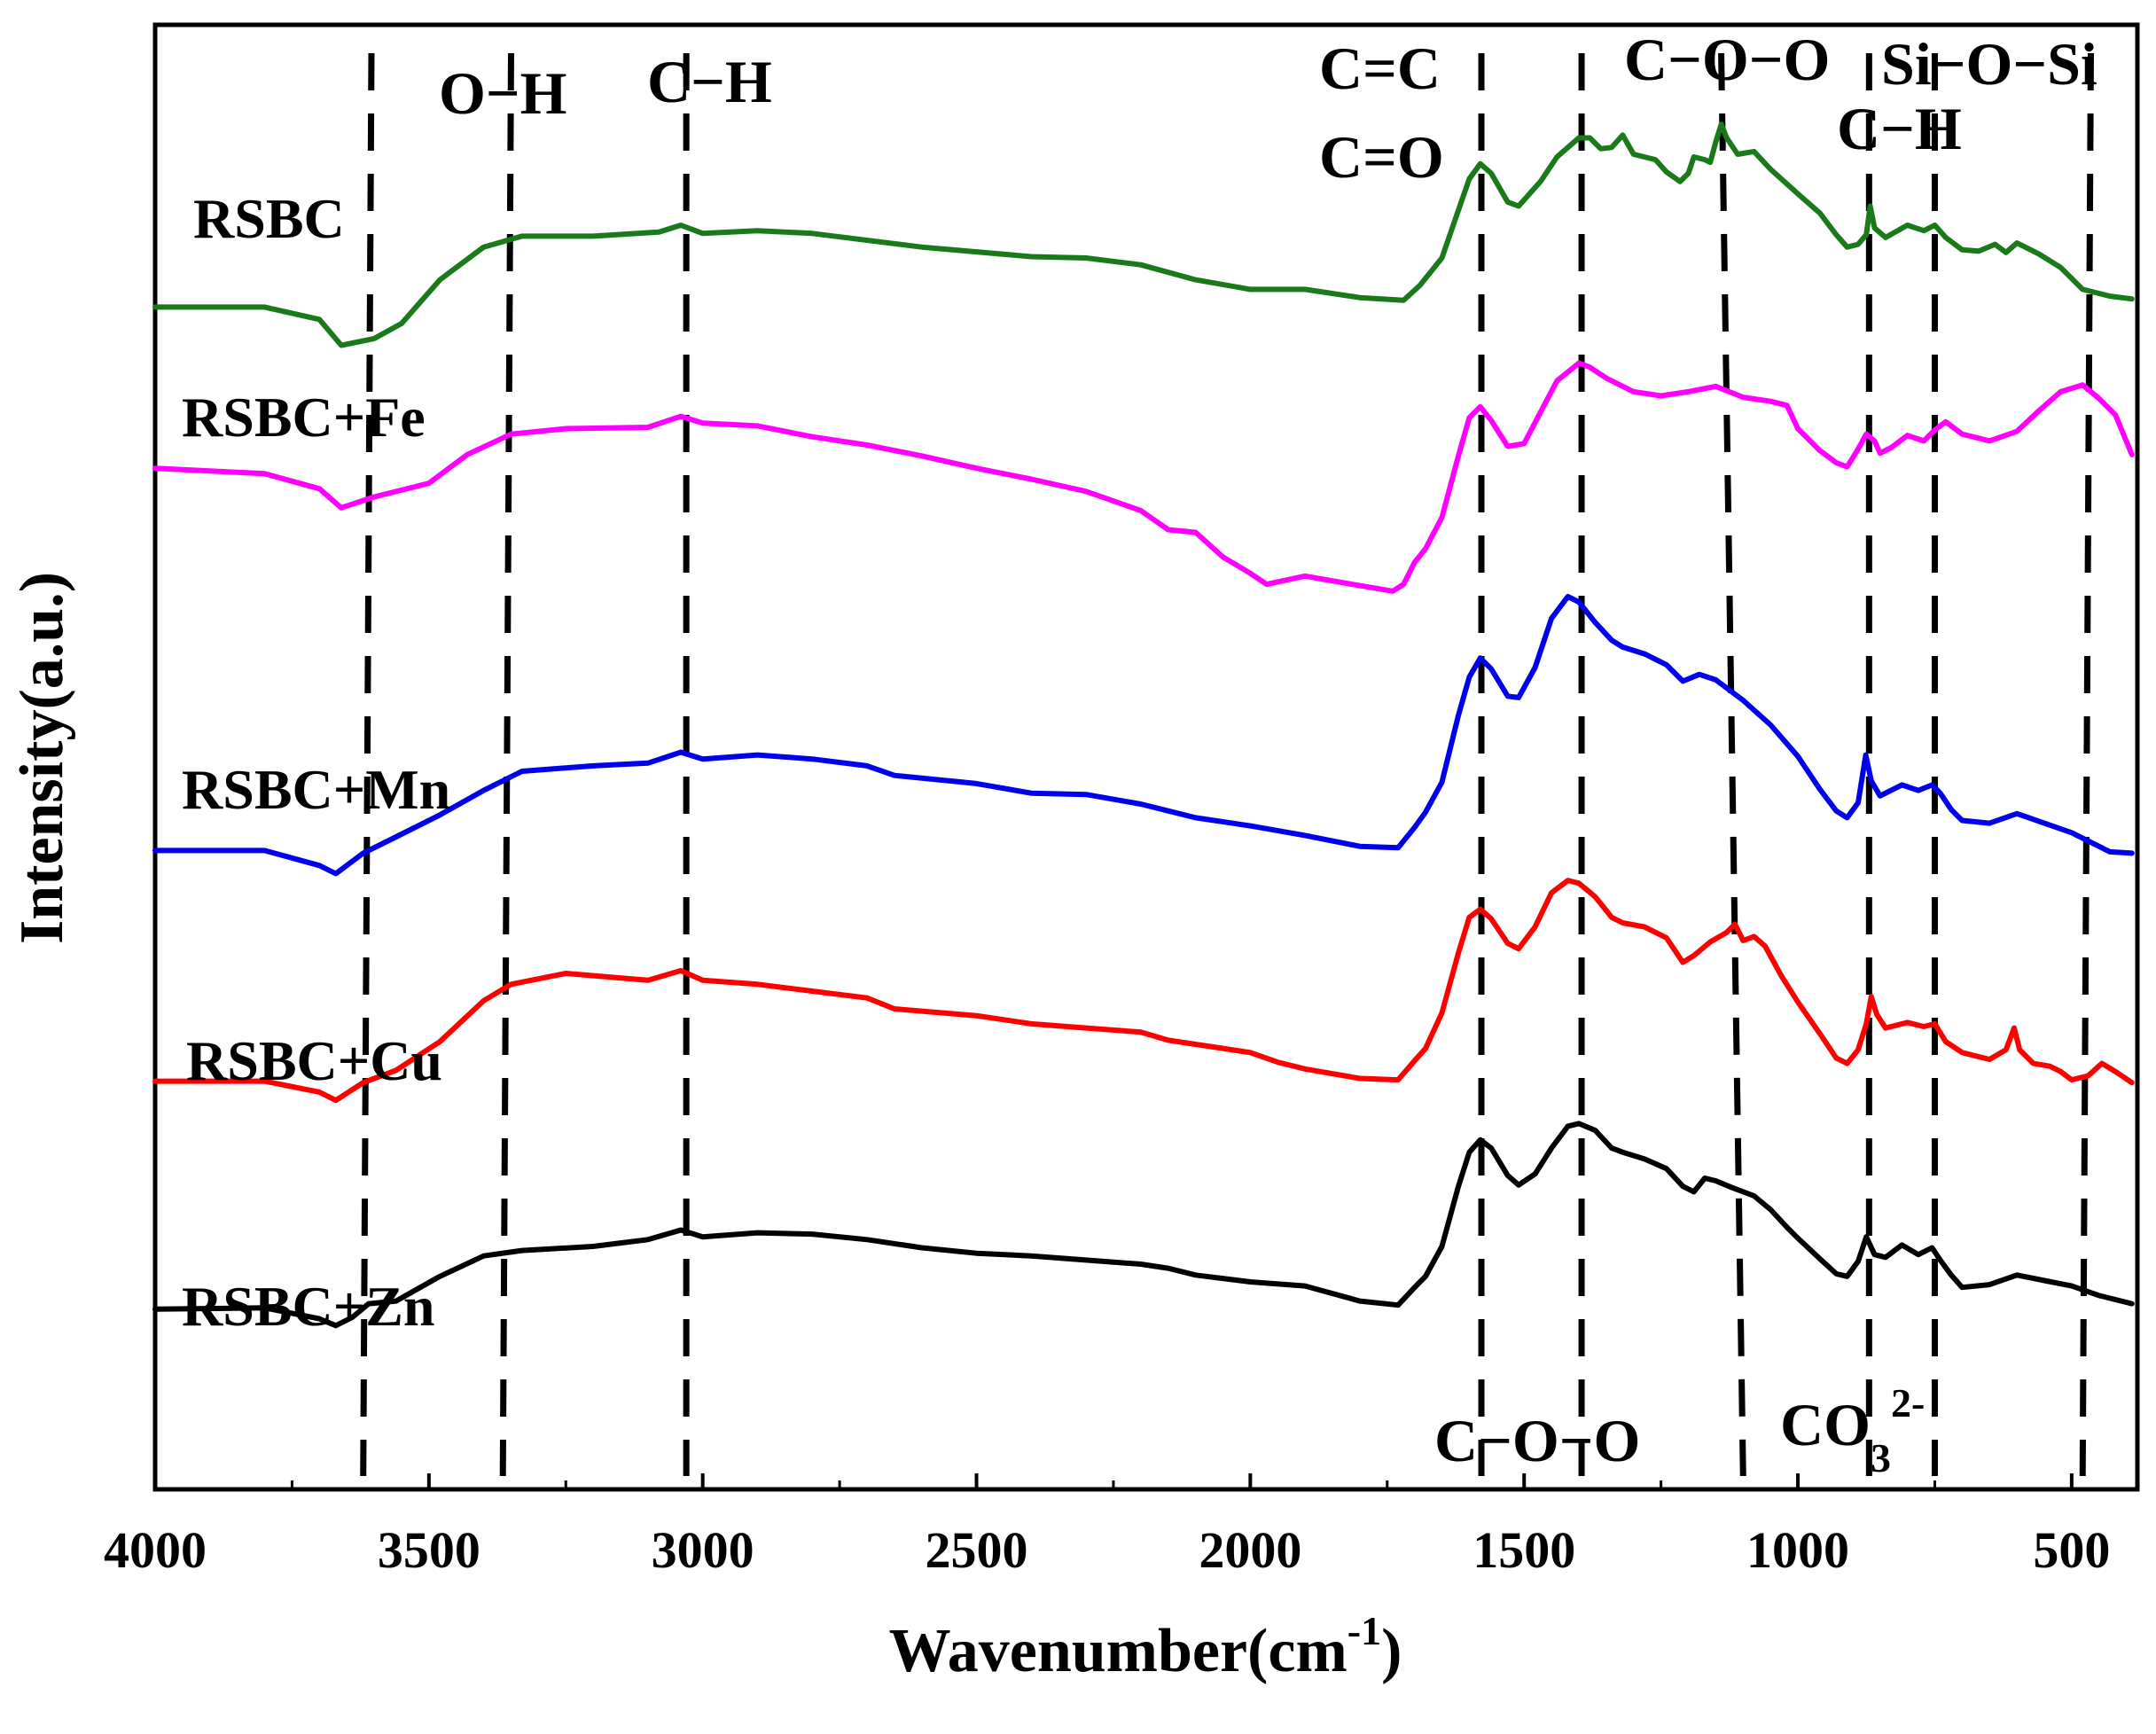 The width and height of the screenshot is (2156, 1734). What do you see at coordinates (709, 81) in the screenshot?
I see `annotation-ch-left: C−H` at bounding box center [709, 81].